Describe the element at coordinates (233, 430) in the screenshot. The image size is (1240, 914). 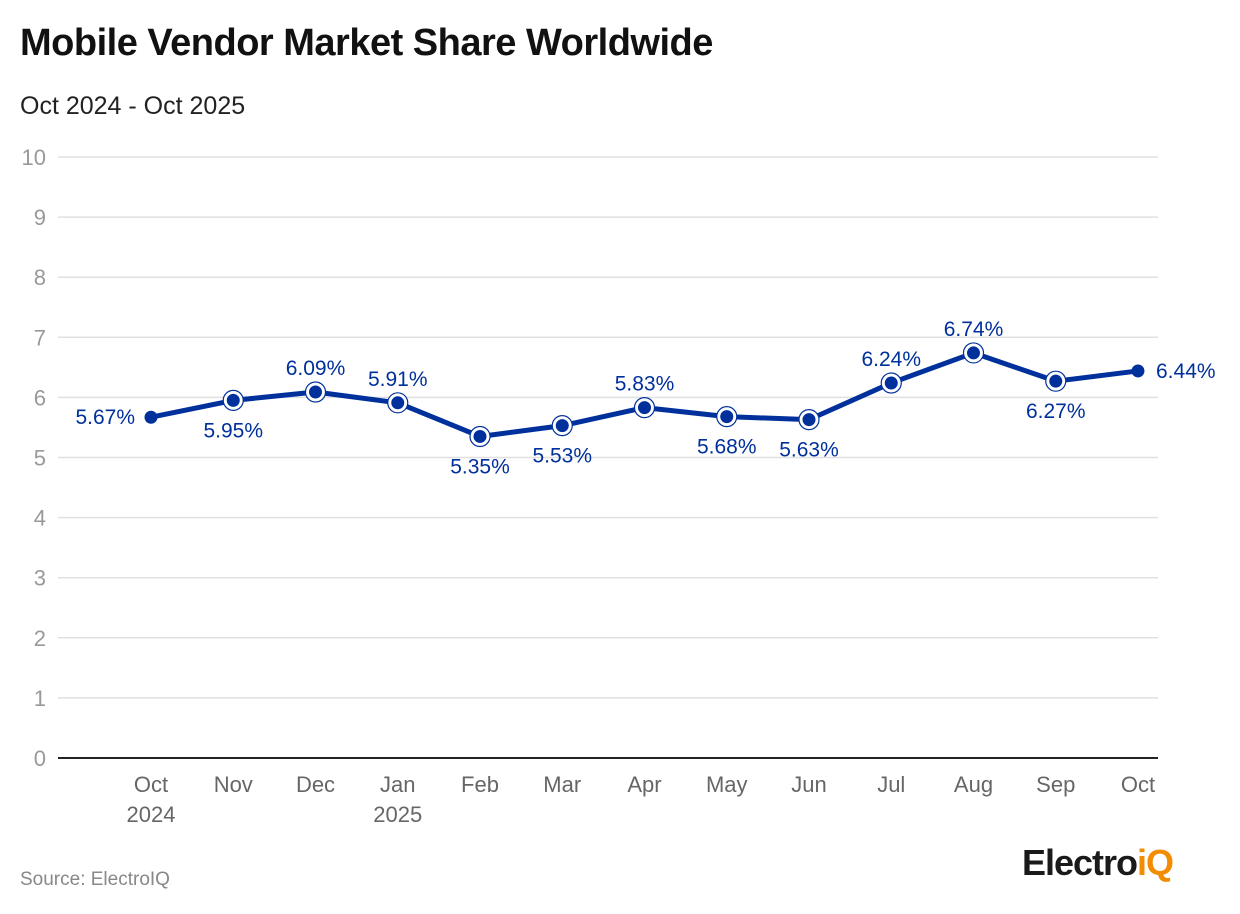
I see `data-label: 5.95%` at that location.